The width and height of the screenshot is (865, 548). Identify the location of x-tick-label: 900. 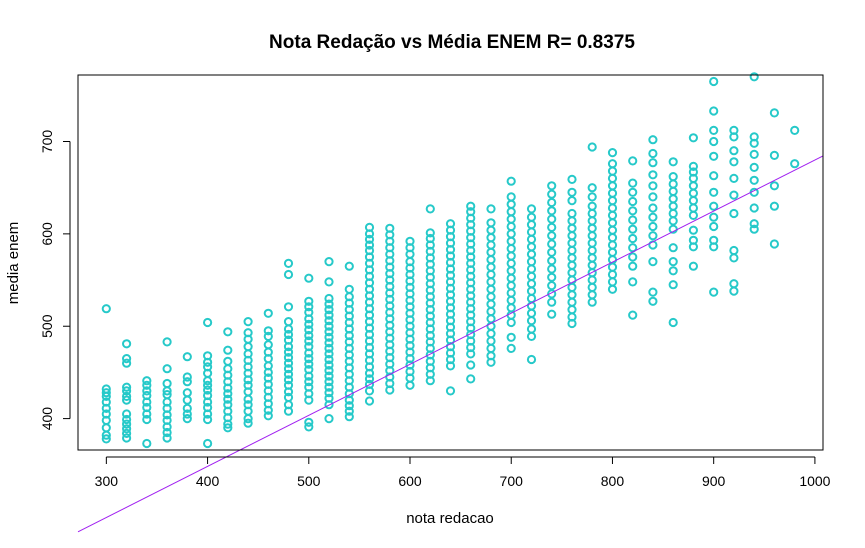
(714, 481).